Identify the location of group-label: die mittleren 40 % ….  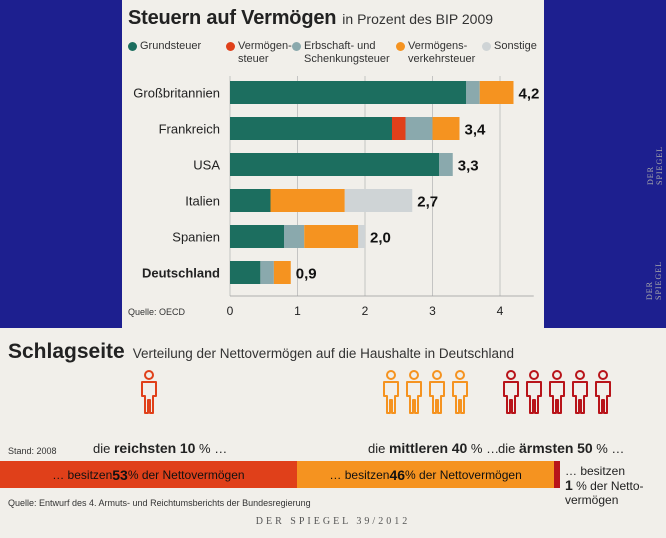
(434, 448).